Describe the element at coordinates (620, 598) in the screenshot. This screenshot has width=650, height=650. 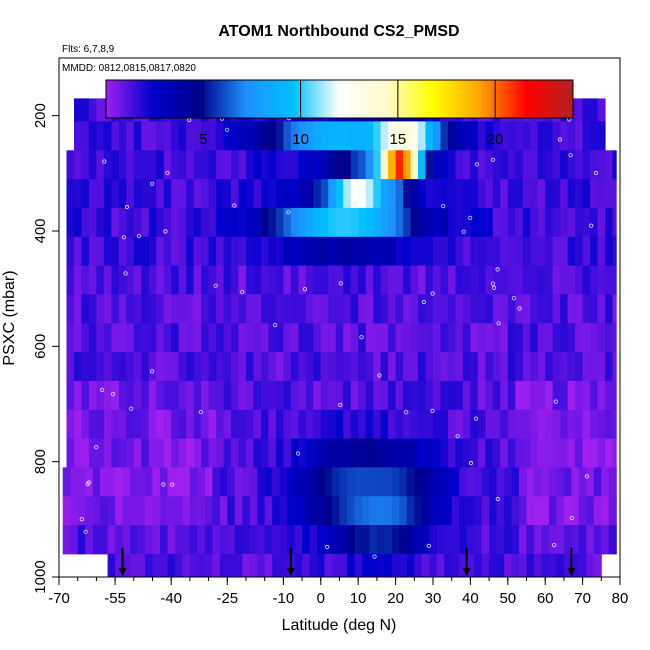
I see `x-tick-label: 80` at that location.